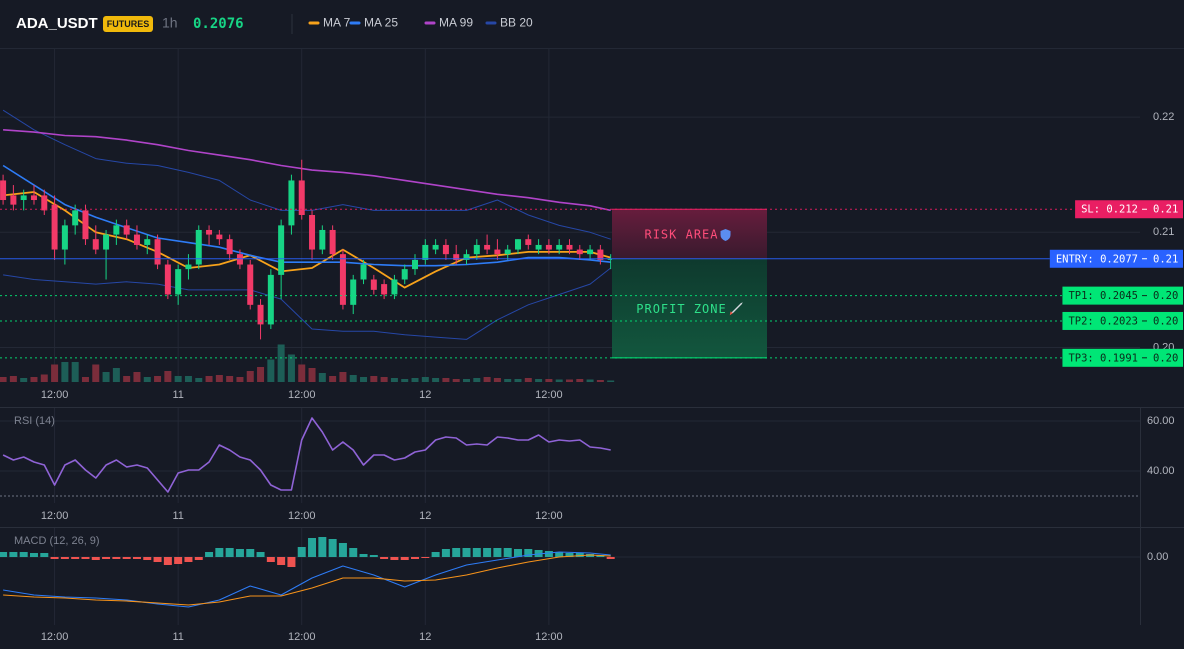  I want to click on shield-icon, so click(725, 235).